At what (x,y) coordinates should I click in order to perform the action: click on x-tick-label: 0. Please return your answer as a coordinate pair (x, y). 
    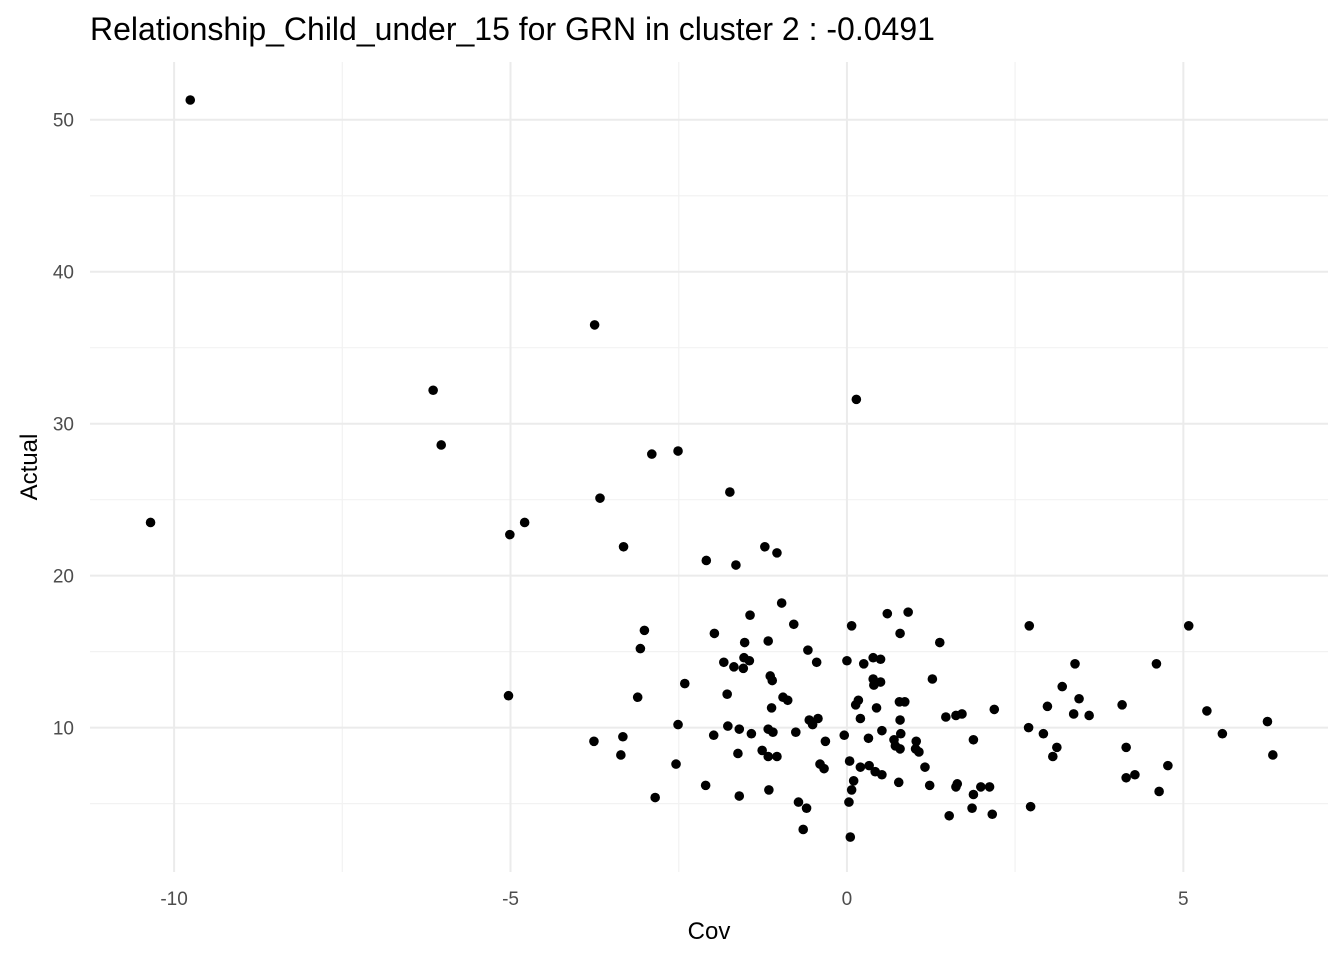
    Looking at the image, I should click on (847, 899).